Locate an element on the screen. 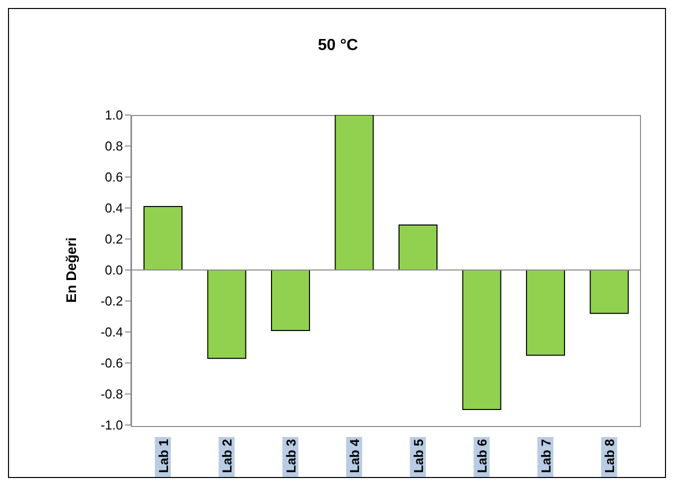 The height and width of the screenshot is (495, 674). y-tick-label: 0.8 is located at coordinates (113, 146).